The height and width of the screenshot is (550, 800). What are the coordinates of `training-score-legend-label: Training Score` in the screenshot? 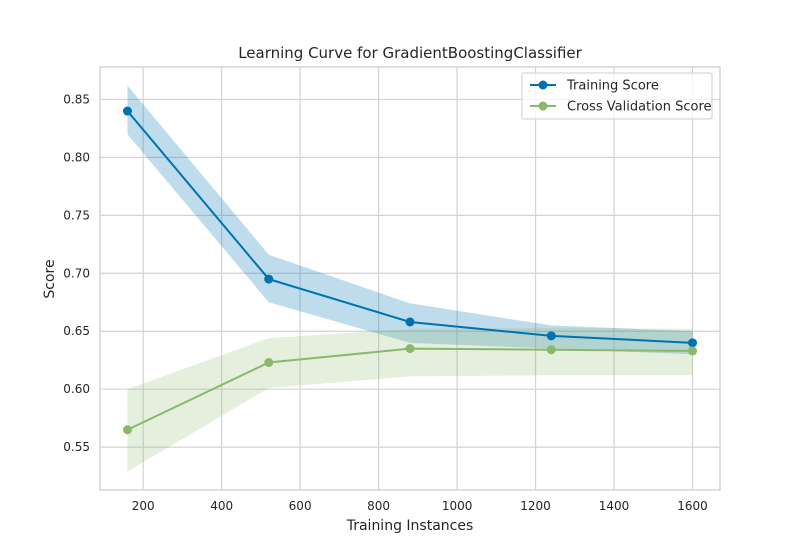 It's located at (612, 86).